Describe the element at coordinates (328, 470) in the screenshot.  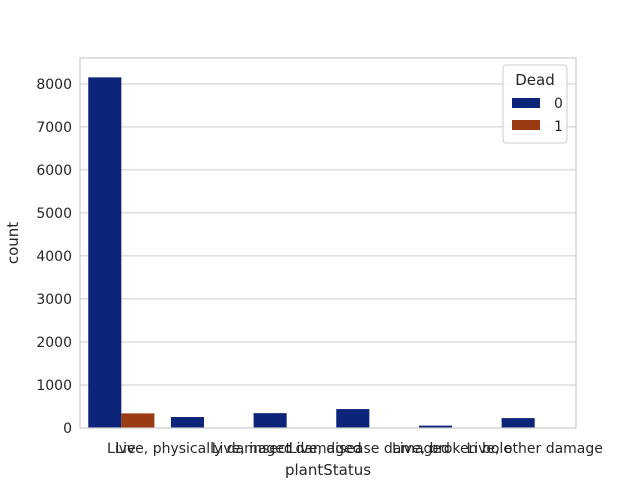
I see `x-axis-label: plantStatus` at that location.